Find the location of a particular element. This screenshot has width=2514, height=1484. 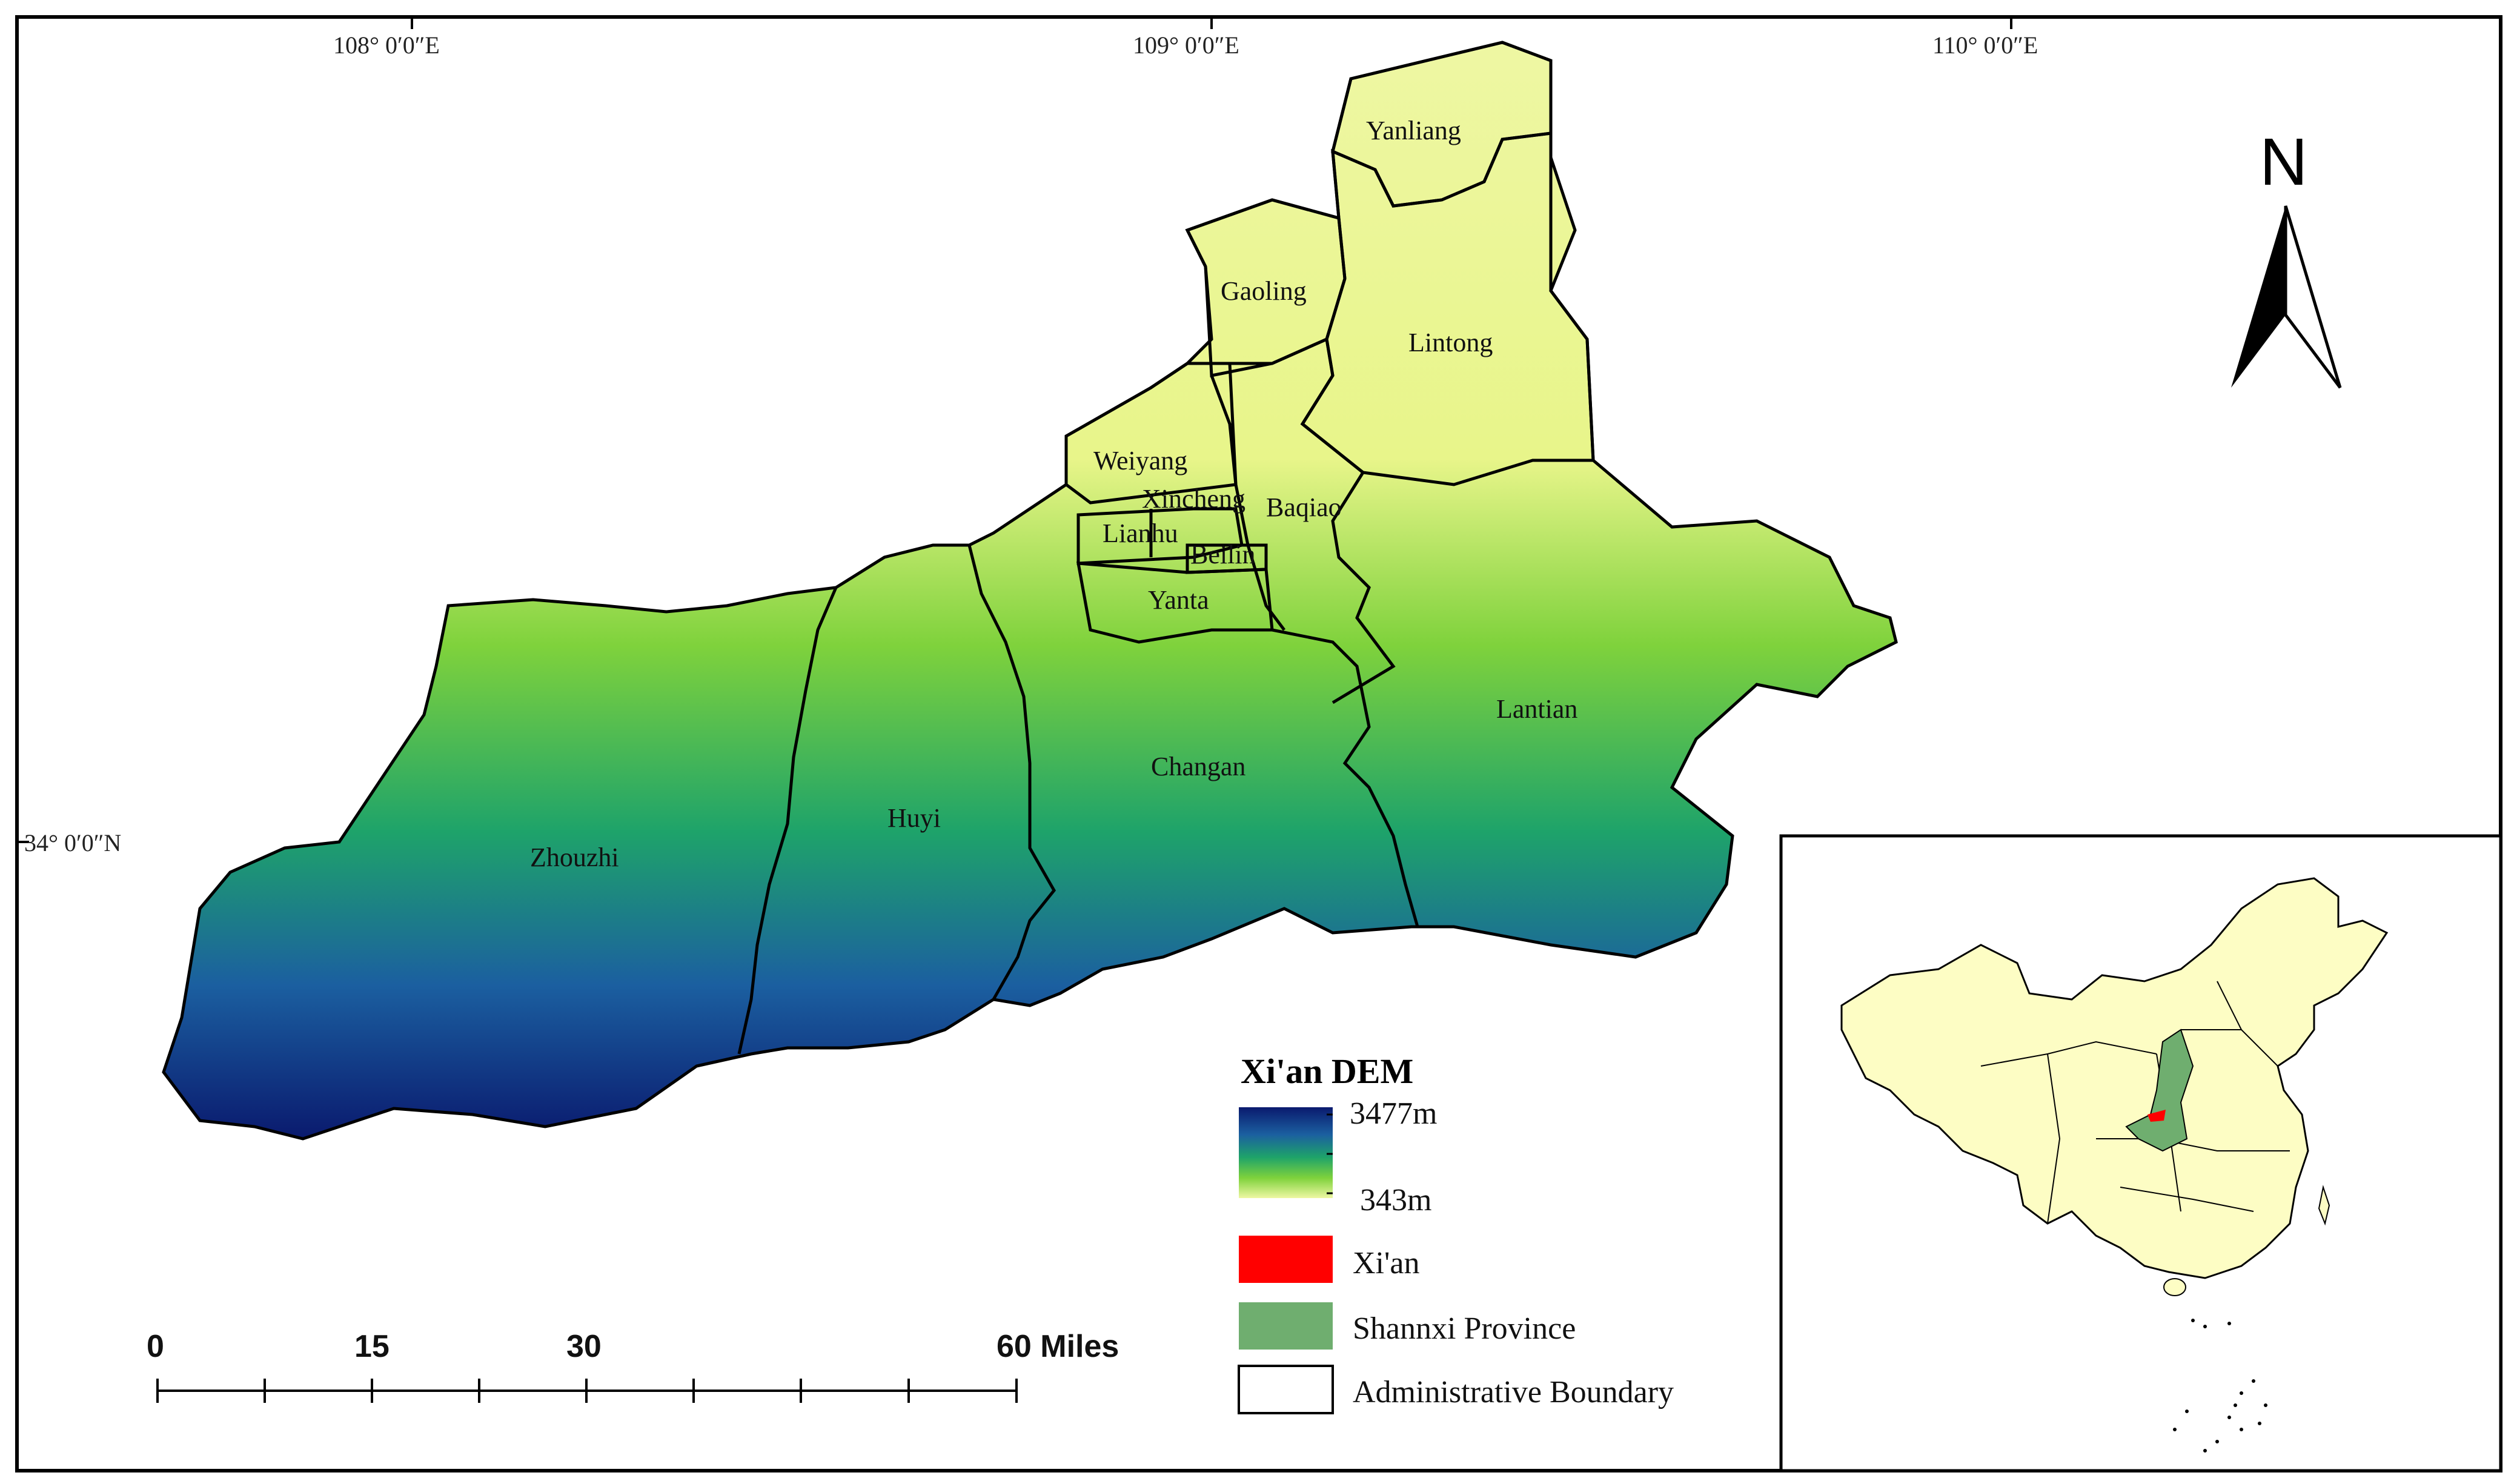

legend-dem-min: 343m is located at coordinates (1395, 1200).